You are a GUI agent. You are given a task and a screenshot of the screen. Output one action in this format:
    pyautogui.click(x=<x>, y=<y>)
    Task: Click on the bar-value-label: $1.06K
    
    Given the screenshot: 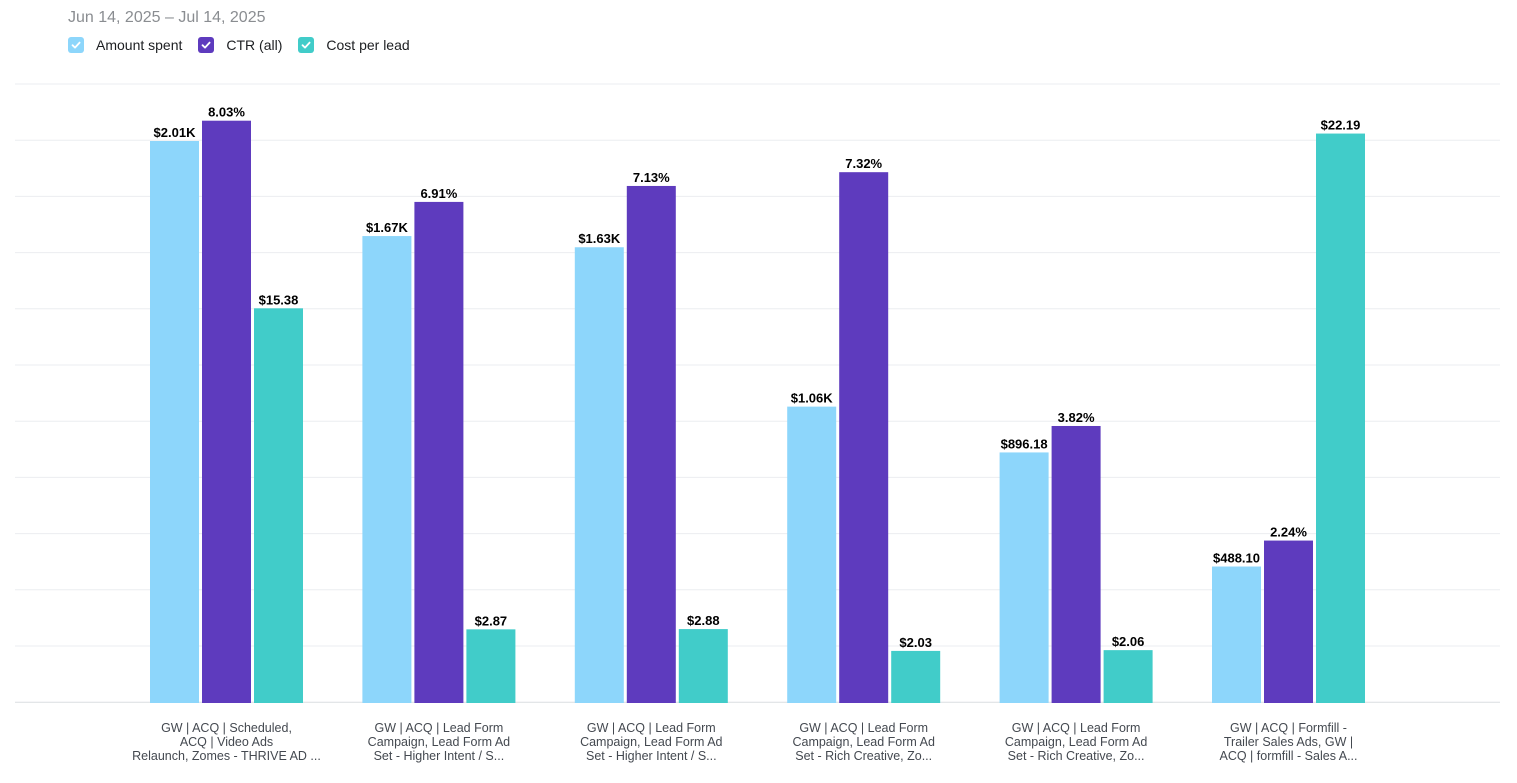 What is the action you would take?
    pyautogui.click(x=812, y=398)
    